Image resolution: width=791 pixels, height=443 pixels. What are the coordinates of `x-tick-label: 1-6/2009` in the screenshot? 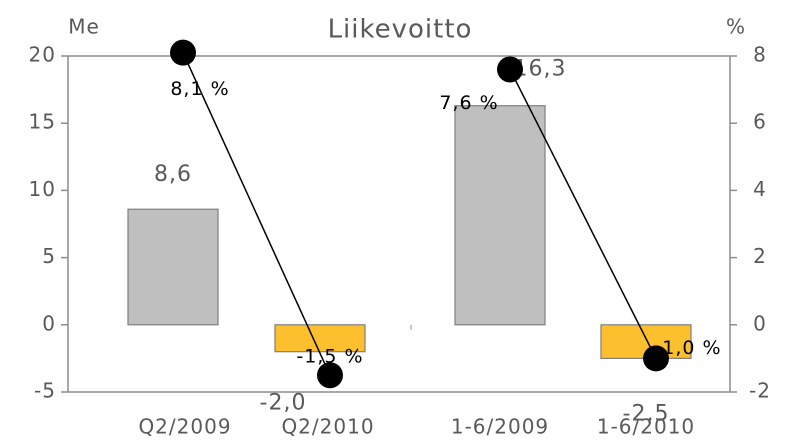 It's located at (500, 427).